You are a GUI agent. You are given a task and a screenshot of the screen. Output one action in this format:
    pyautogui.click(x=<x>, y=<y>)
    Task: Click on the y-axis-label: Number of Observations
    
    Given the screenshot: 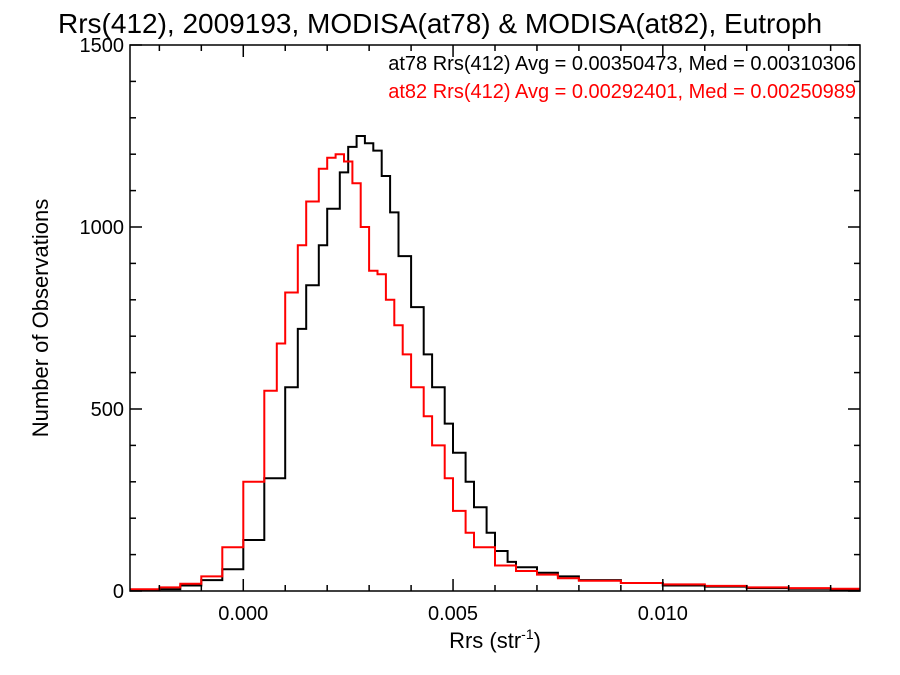 What is the action you would take?
    pyautogui.click(x=40, y=318)
    